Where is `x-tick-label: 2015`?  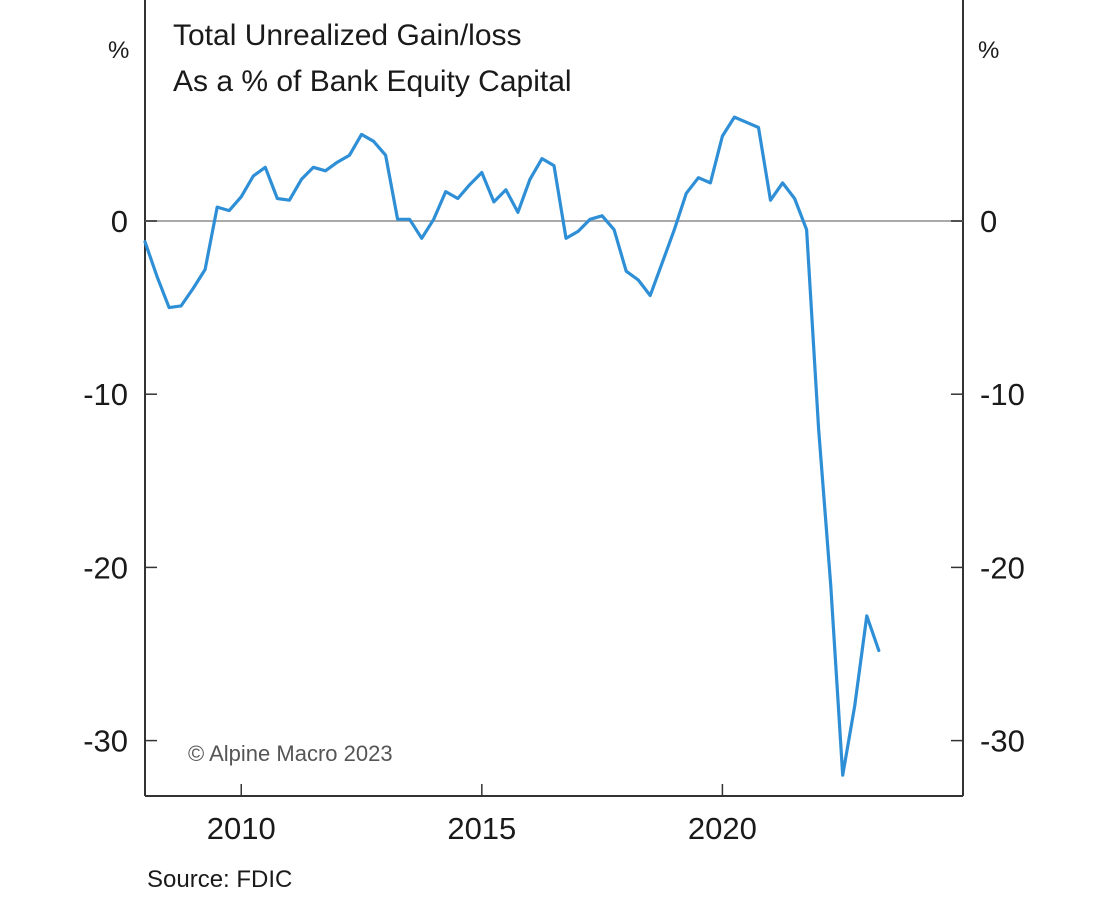 x-tick-label: 2015 is located at coordinates (481, 828).